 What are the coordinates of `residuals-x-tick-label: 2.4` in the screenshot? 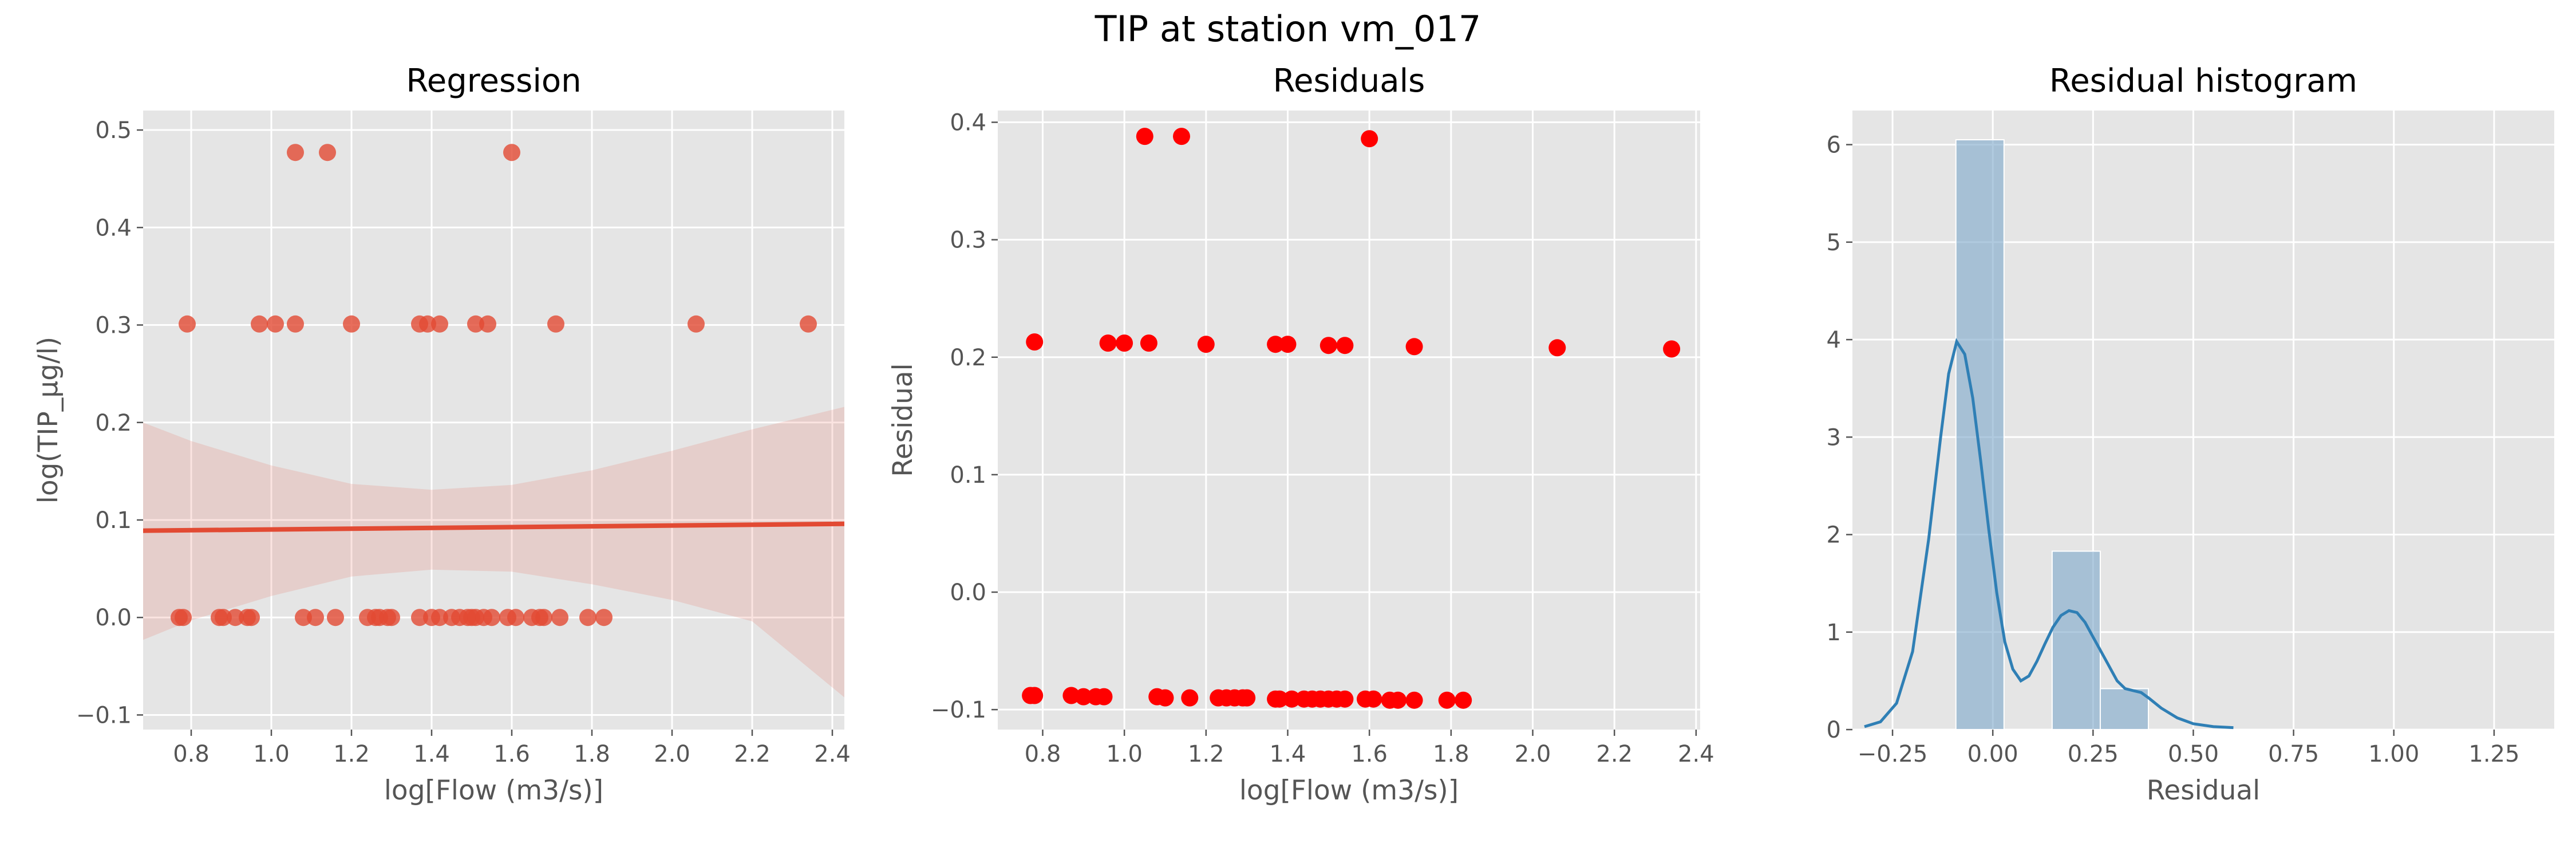 It's located at (1696, 754).